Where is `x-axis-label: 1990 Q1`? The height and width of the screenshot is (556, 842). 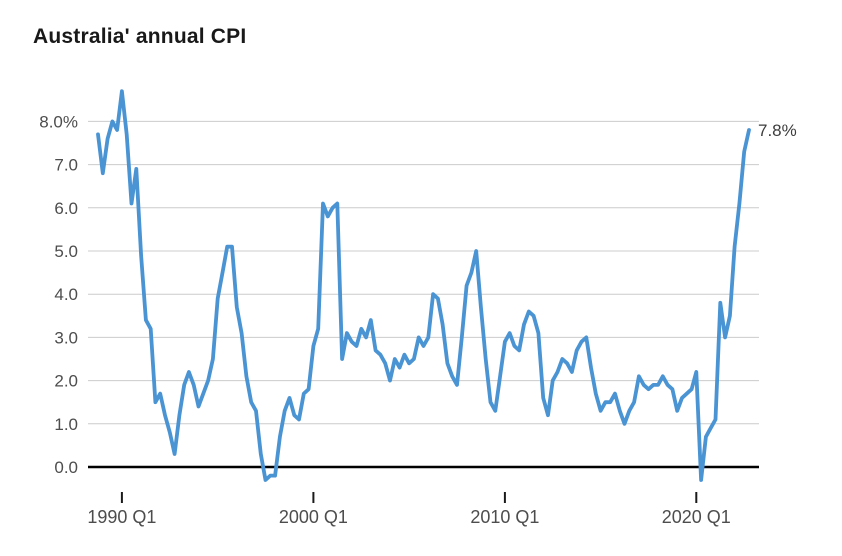
x-axis-label: 1990 Q1 is located at coordinates (121, 517).